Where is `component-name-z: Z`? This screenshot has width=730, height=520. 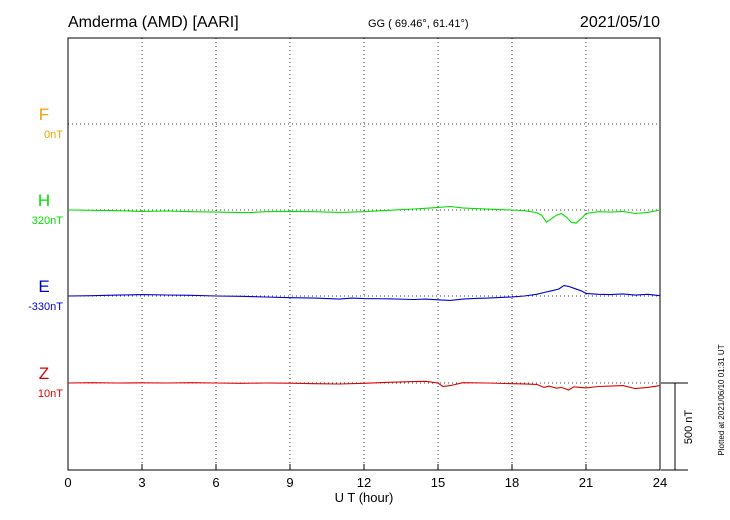 component-name-z: Z is located at coordinates (44, 373).